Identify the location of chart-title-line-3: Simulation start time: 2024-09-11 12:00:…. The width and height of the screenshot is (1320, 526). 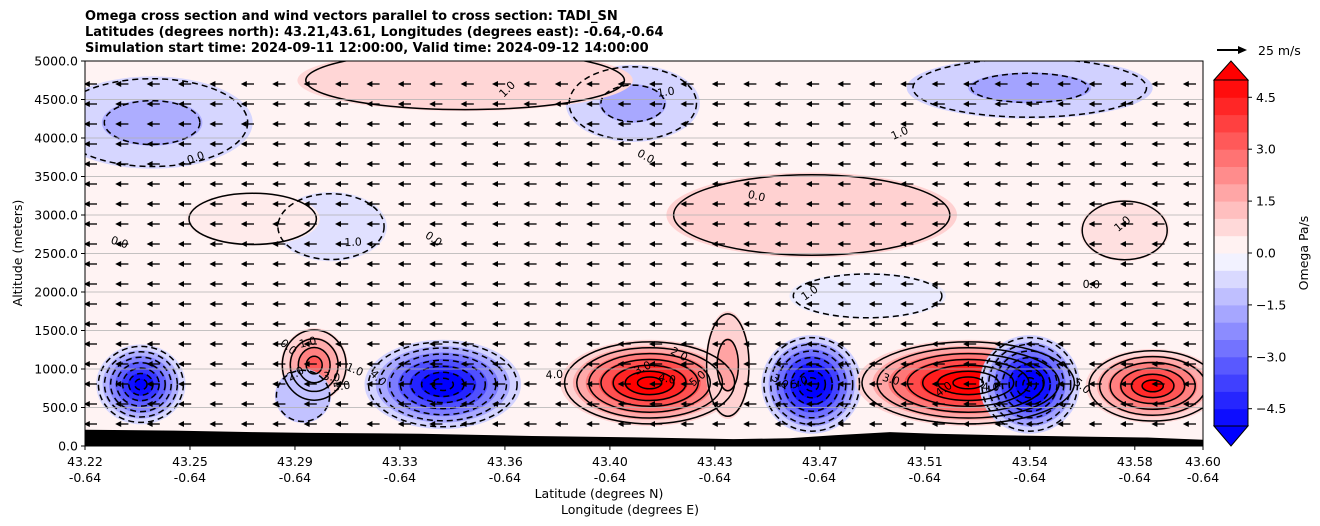
(367, 48).